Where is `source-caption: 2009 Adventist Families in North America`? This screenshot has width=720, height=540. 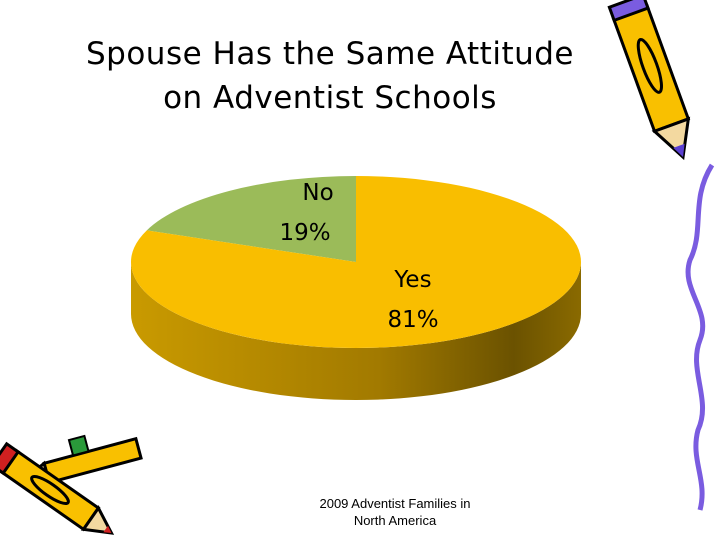
source-caption: 2009 Adventist Families in North America is located at coordinates (395, 512).